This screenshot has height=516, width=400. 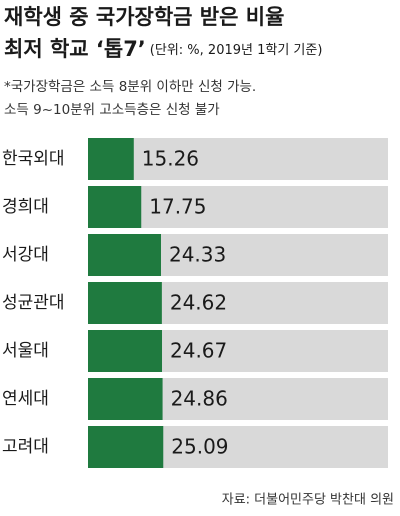 I want to click on value-label: 25.09, so click(x=199, y=447).